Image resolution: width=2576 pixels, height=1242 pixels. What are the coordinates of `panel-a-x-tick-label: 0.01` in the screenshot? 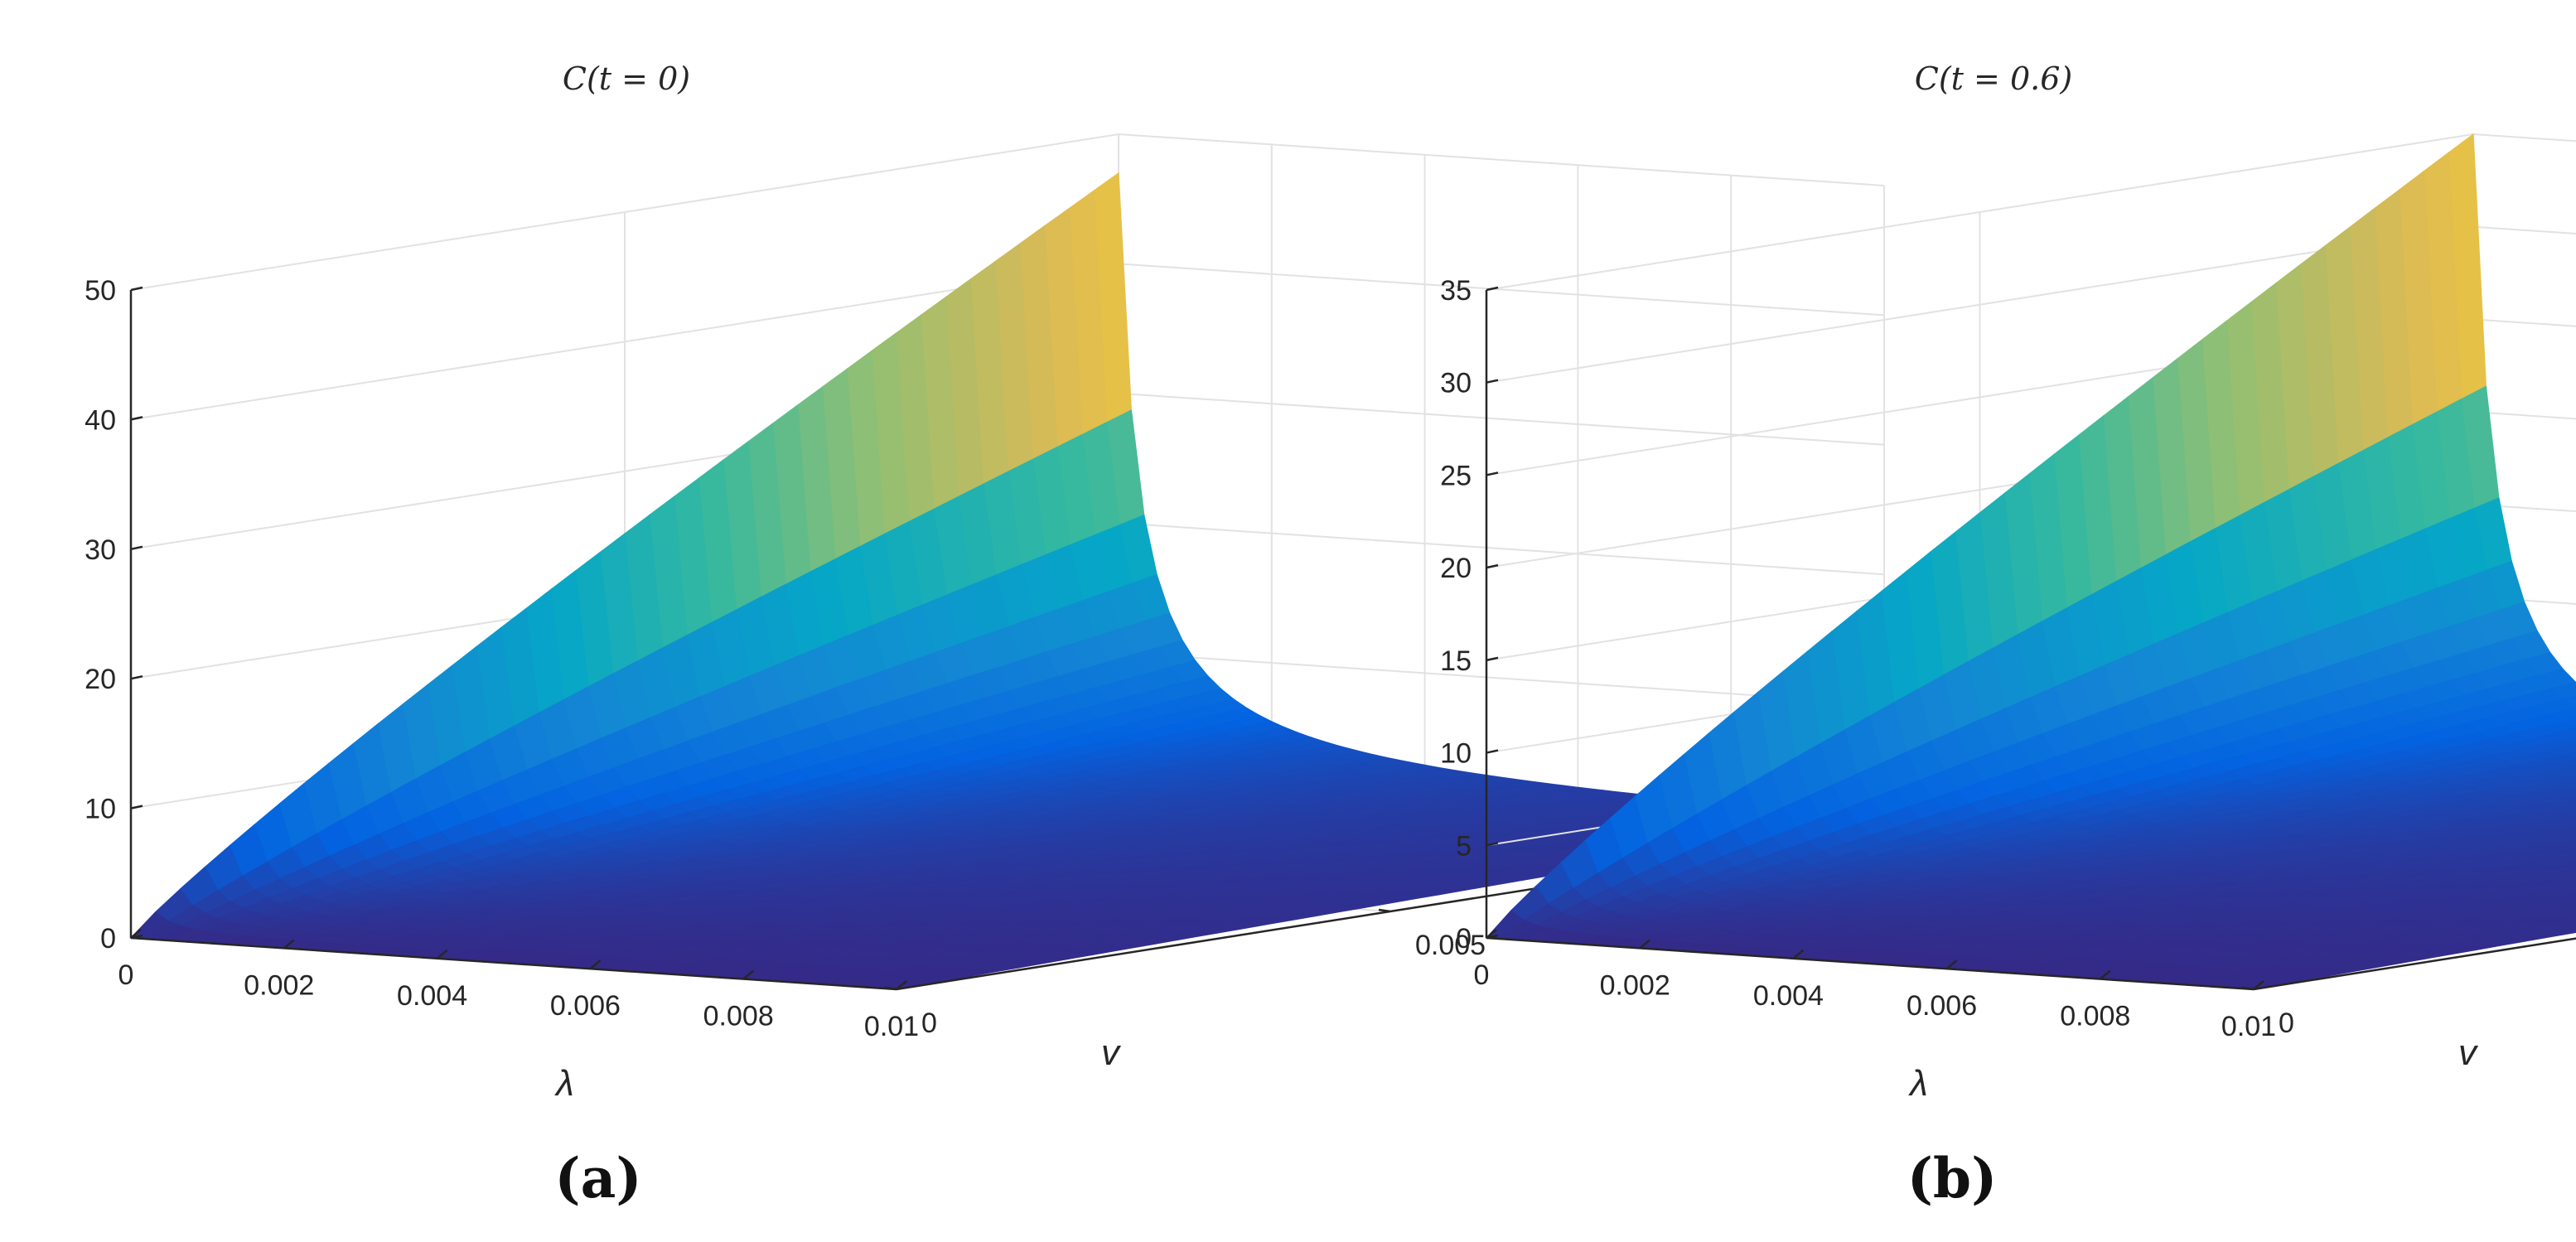 It's located at (891, 1026).